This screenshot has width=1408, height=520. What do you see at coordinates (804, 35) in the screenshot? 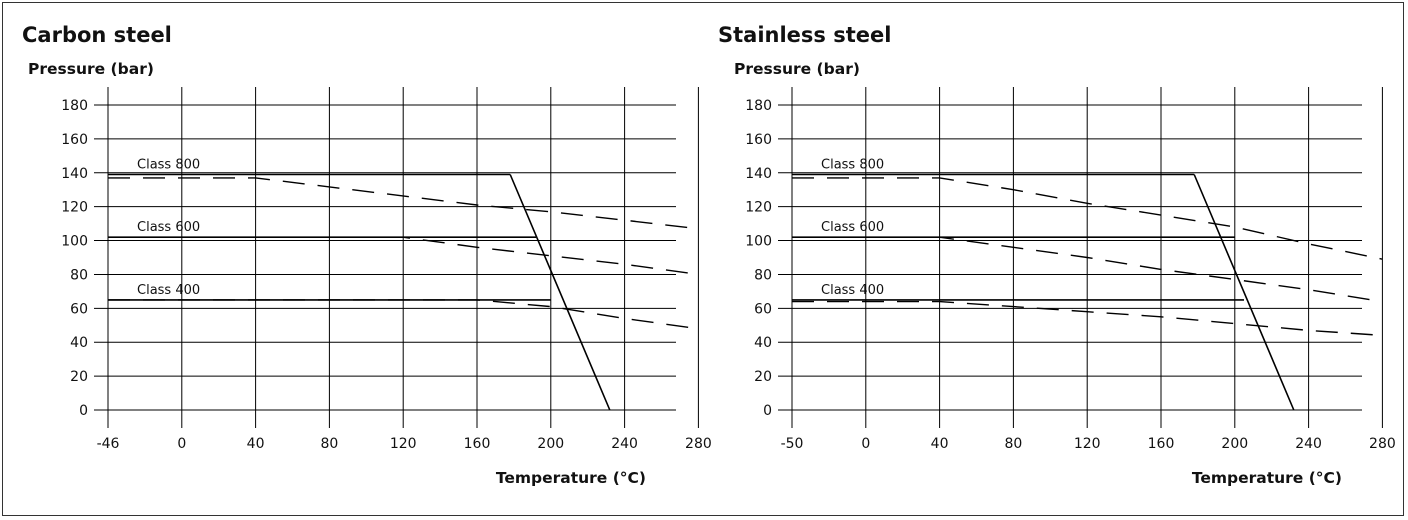
I see `chart-title: Stainless steel` at bounding box center [804, 35].